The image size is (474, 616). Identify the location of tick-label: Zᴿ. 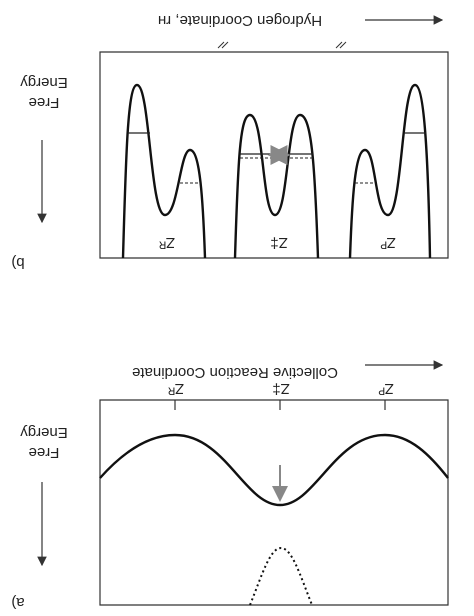
(176, 388).